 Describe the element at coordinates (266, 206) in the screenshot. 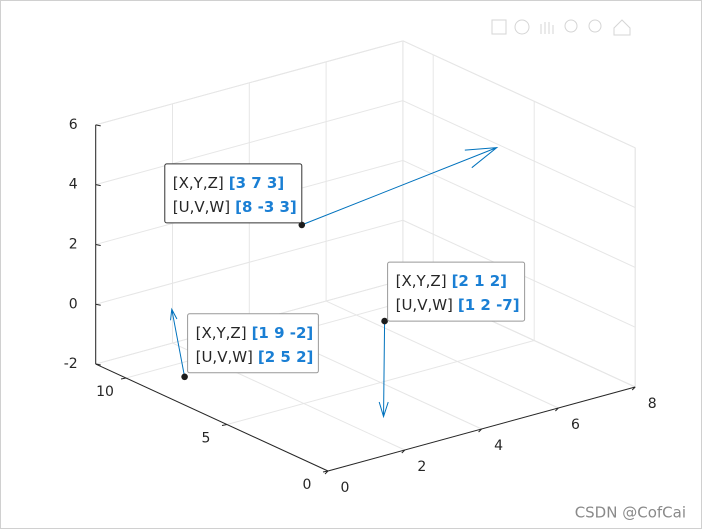

I see `datatip-value: [8 -3 3]` at that location.